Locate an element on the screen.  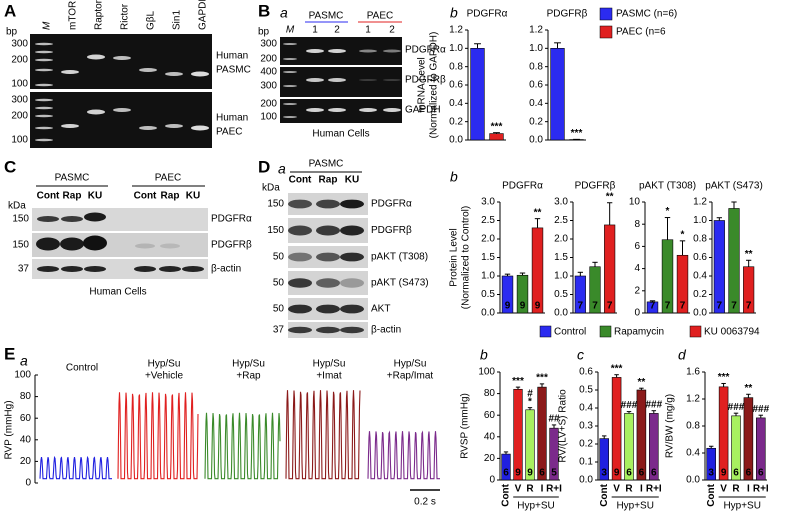
axis-title: RV/BW (mg/g) is located at coordinates (670, 426).